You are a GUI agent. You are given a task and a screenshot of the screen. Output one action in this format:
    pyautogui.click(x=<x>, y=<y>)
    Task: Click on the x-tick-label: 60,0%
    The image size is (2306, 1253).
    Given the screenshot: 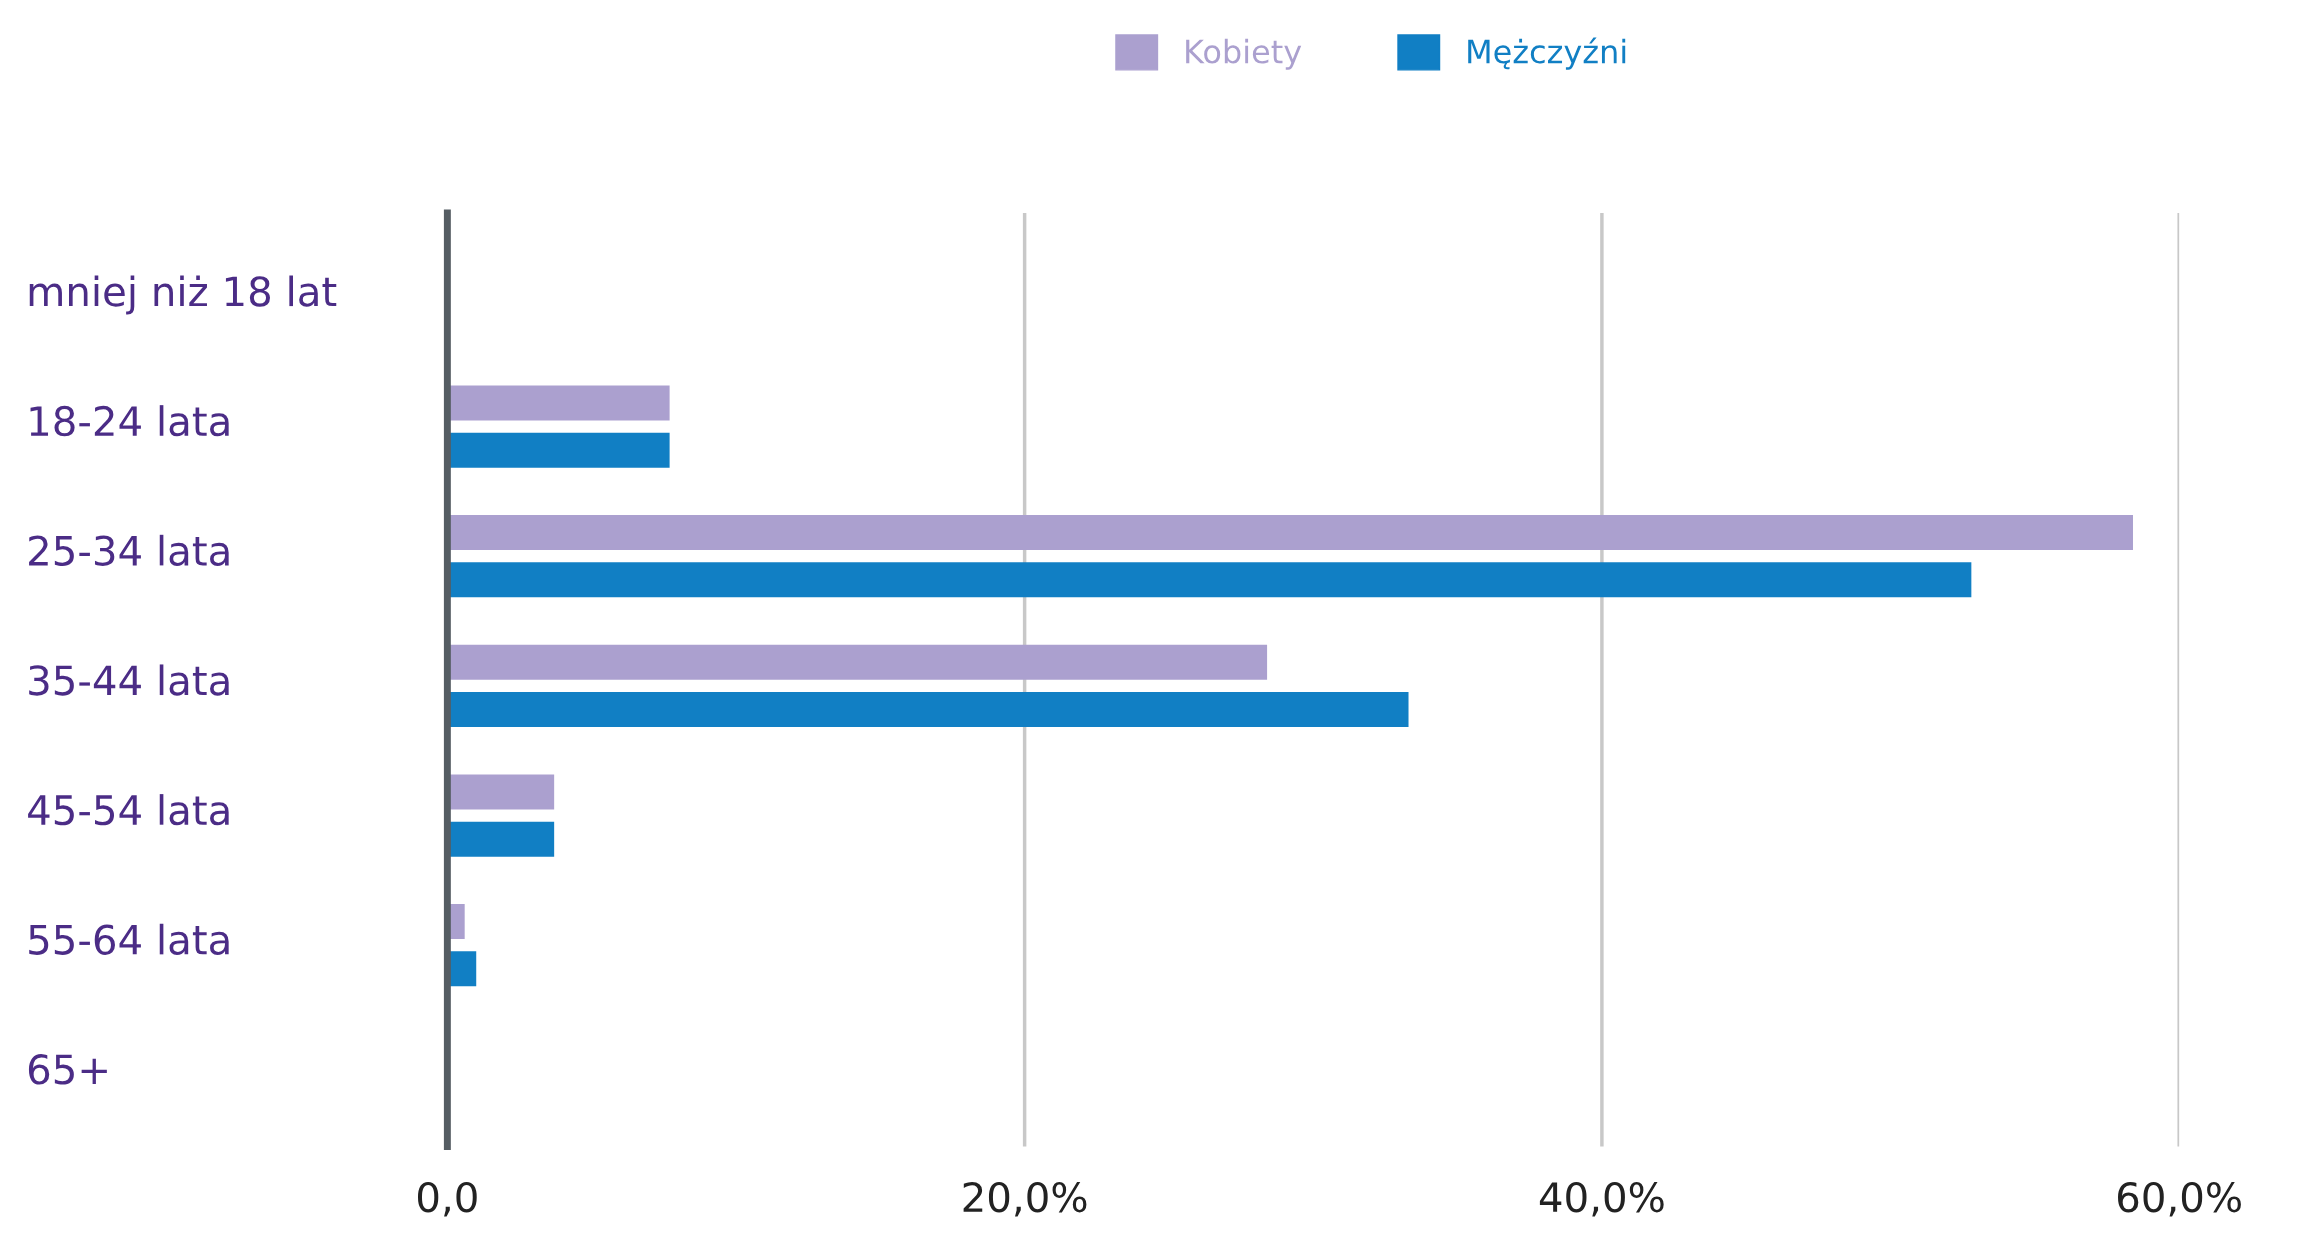 What is the action you would take?
    pyautogui.click(x=2179, y=1199)
    